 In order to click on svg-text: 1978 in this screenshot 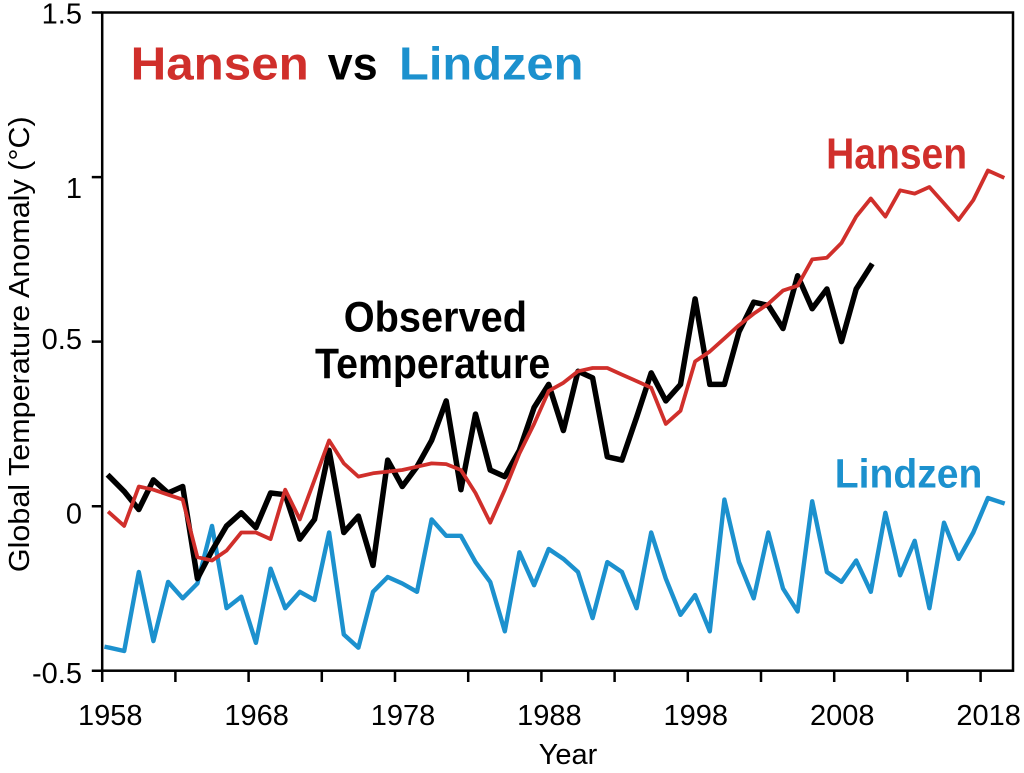, I will do `click(403, 716)`.